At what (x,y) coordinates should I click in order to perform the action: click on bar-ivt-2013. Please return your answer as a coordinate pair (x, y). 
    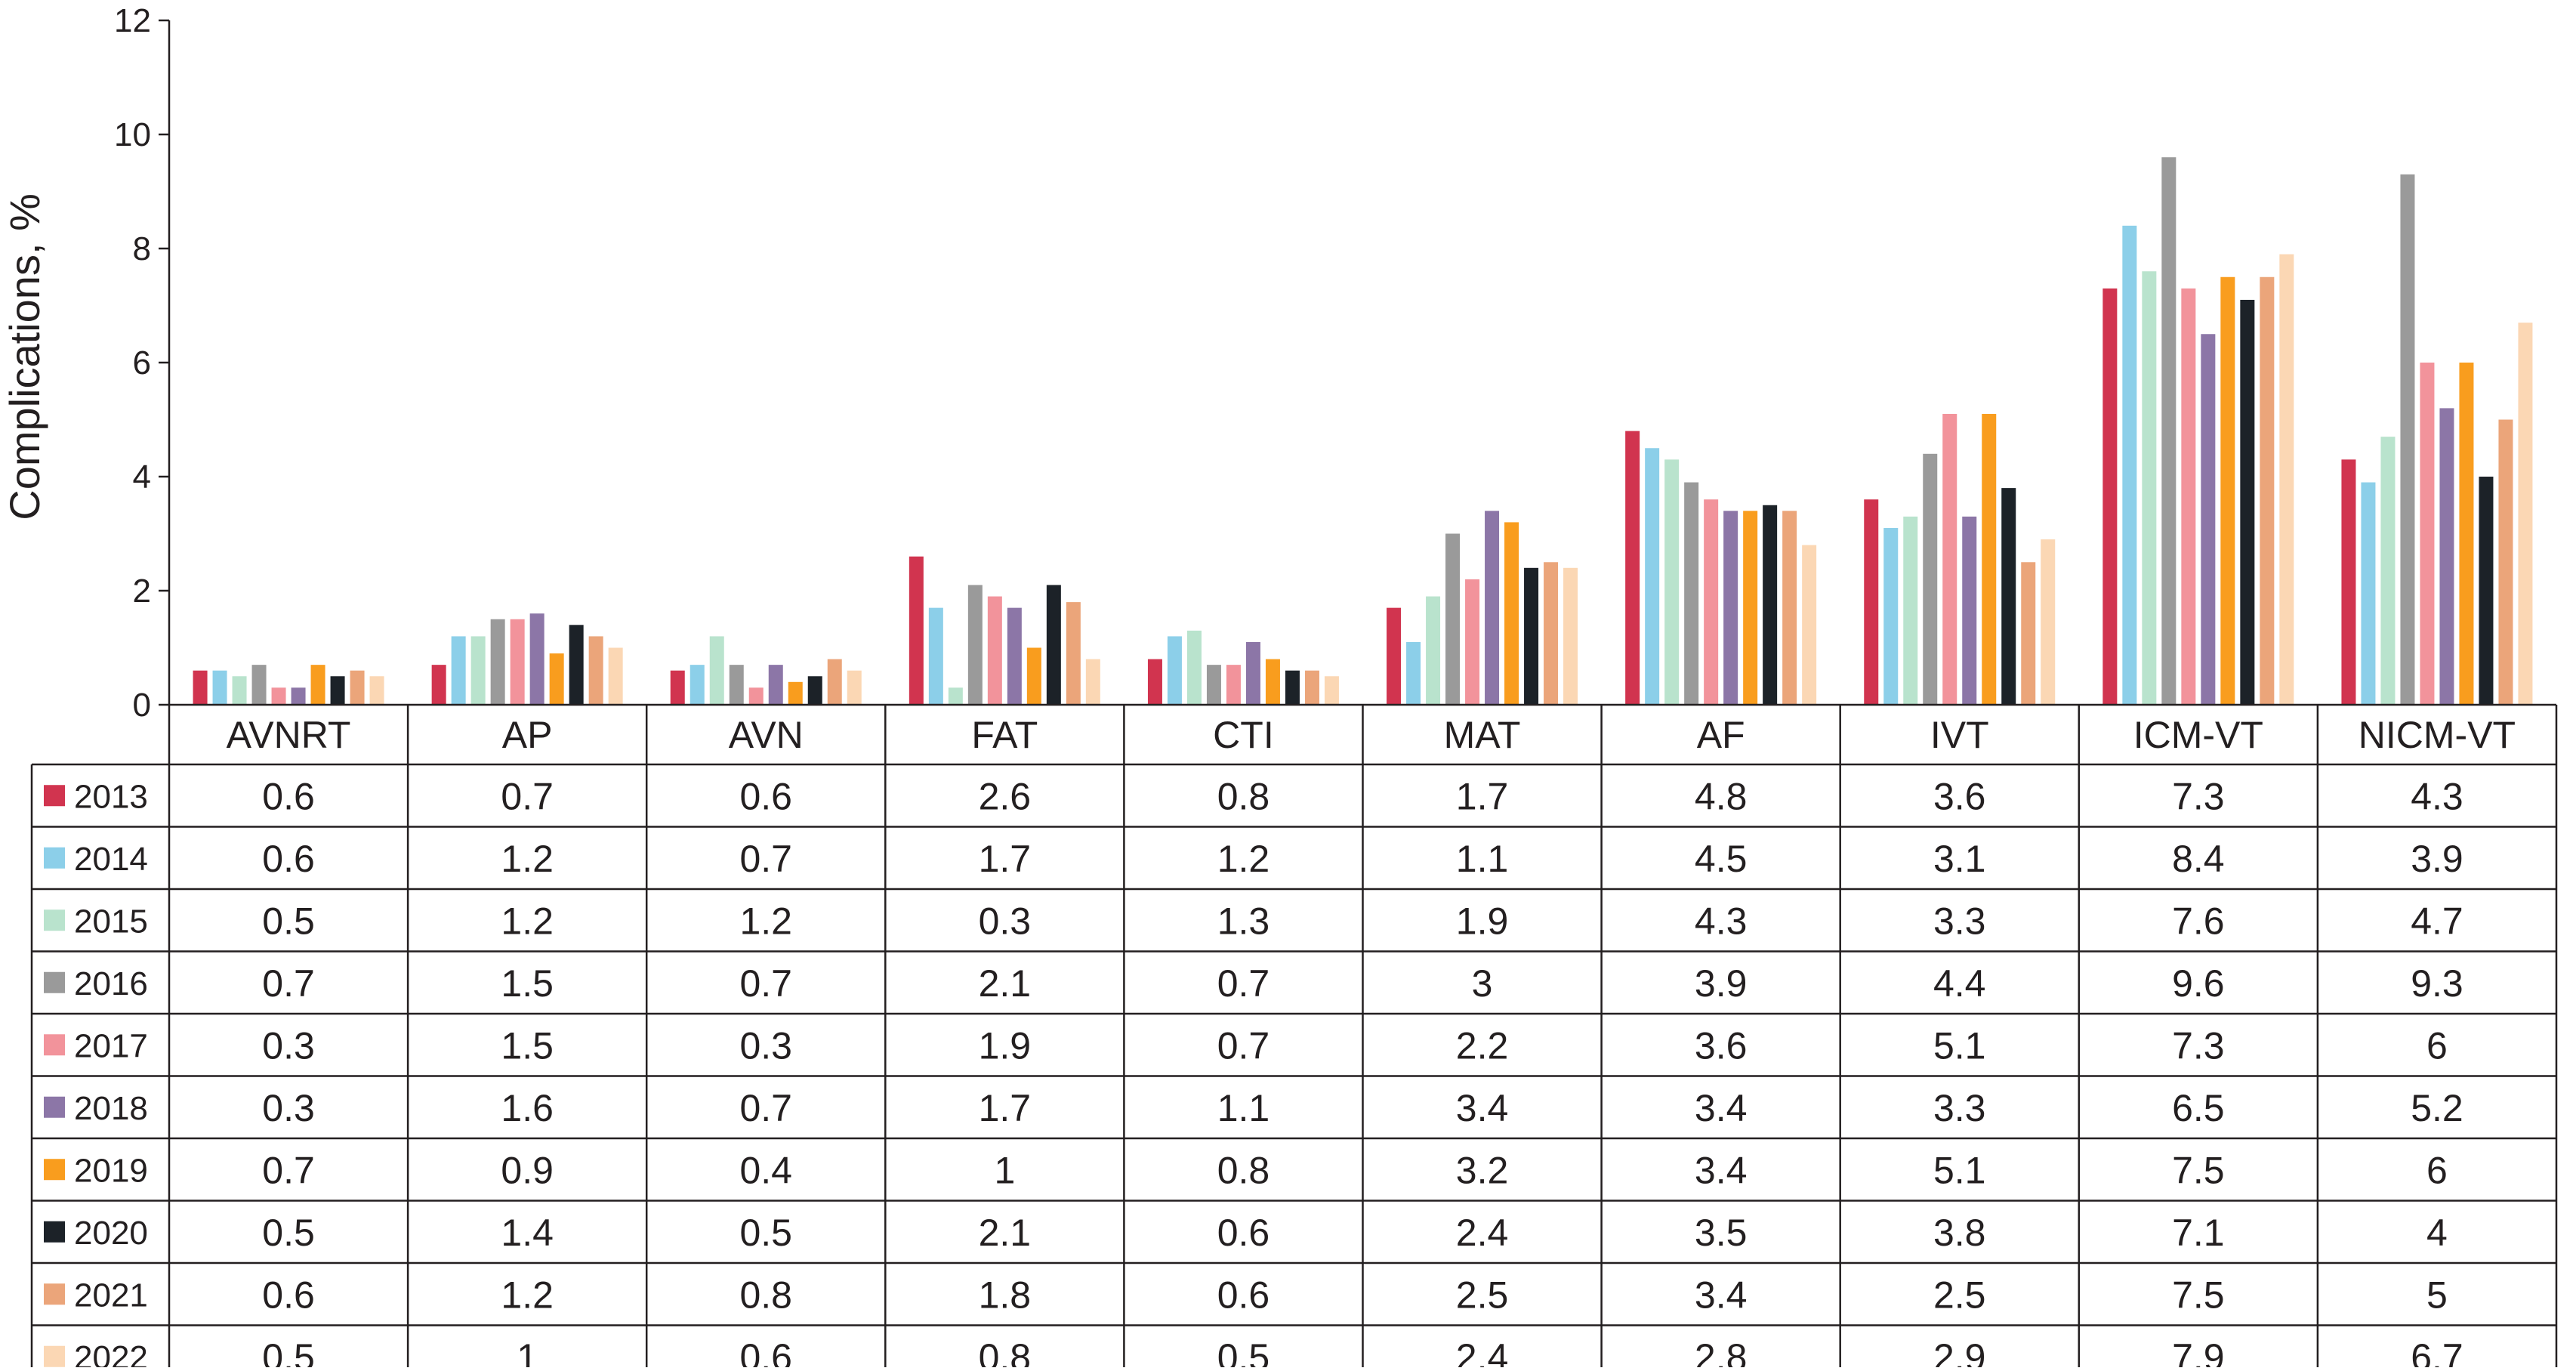
    Looking at the image, I should click on (1871, 602).